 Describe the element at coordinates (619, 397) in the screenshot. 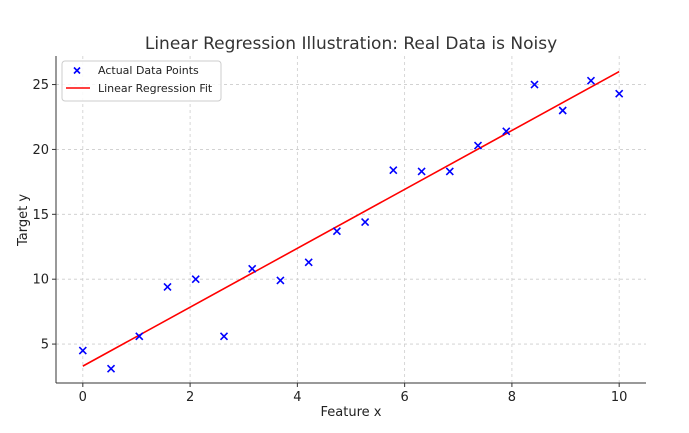

I see `x-tick-label: 10` at that location.